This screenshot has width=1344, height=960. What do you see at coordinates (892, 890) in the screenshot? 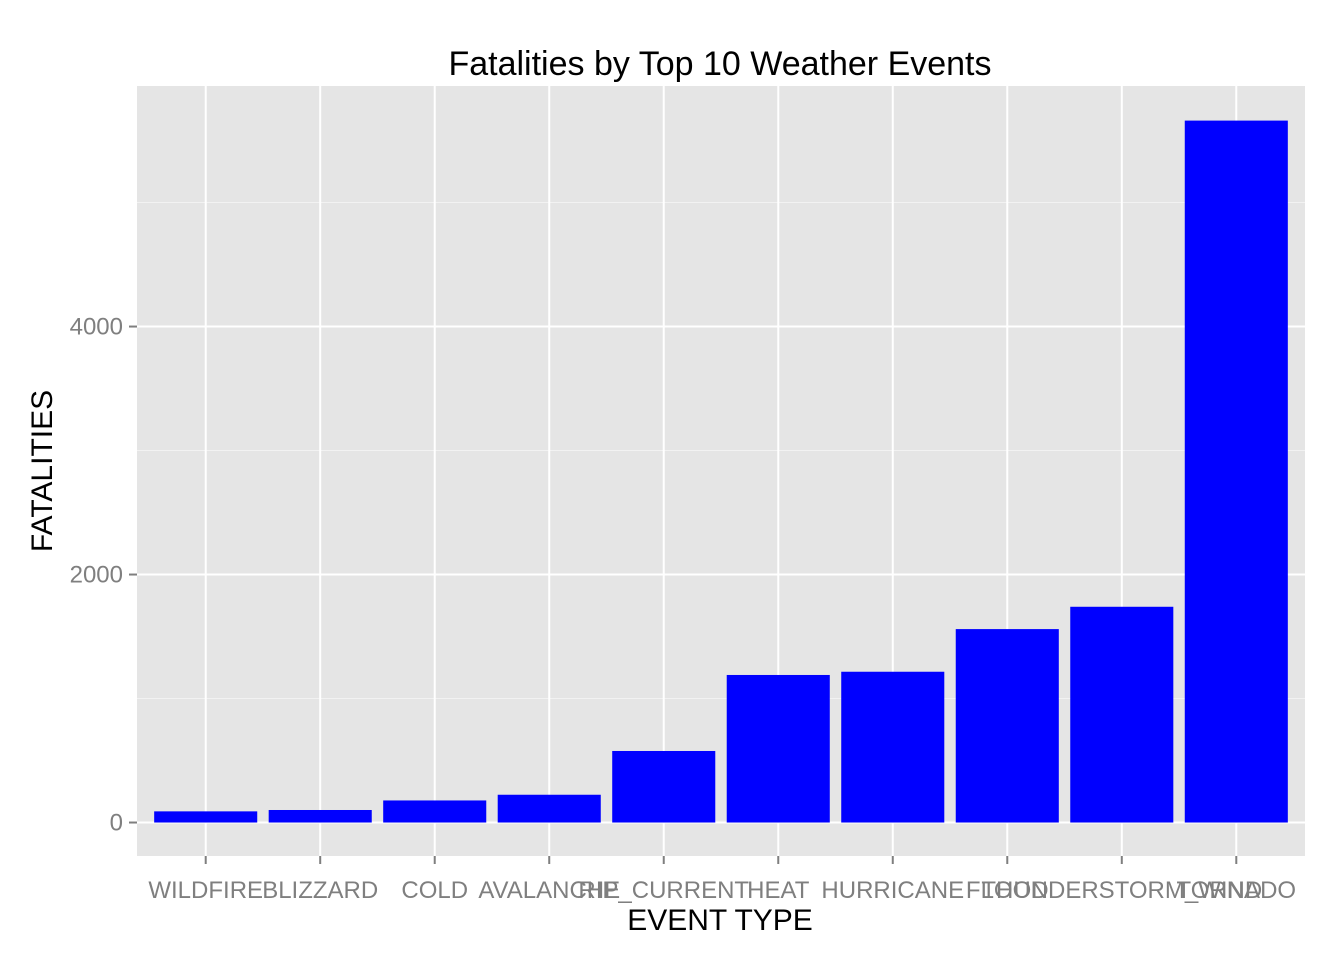
I see `x-tick-label: HURRICANE` at bounding box center [892, 890].